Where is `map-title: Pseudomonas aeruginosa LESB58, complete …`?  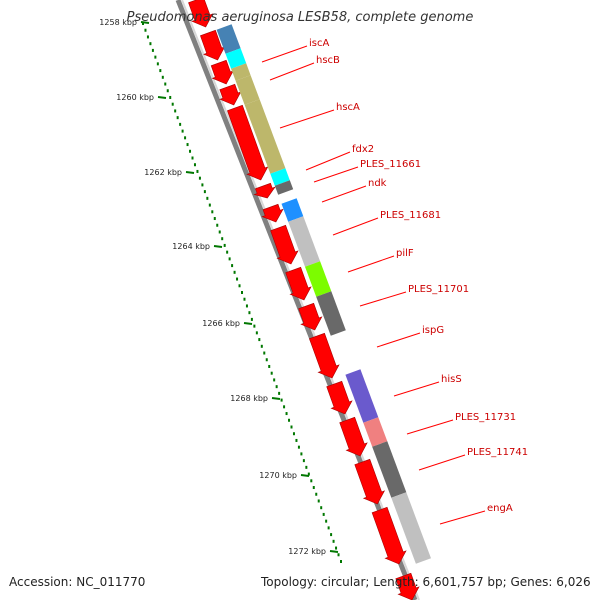 map-title: Pseudomonas aeruginosa LESB58, complete … is located at coordinates (300, 17).